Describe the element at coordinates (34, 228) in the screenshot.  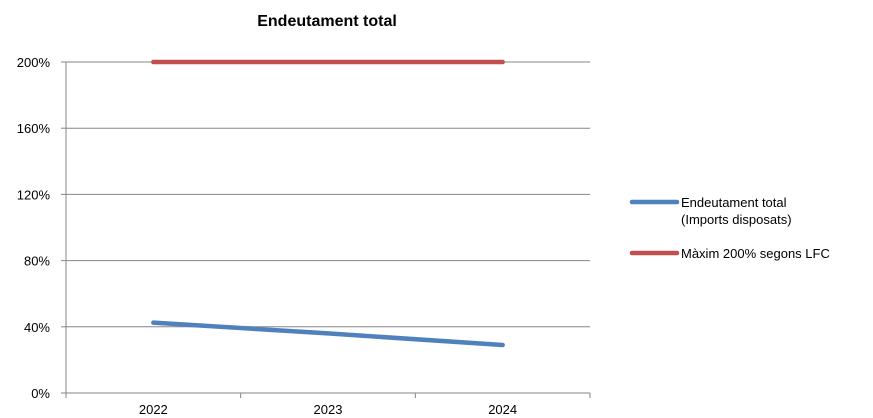
I see `y-tick-labels: 0% 40% 80% 120% 160% 200%` at that location.